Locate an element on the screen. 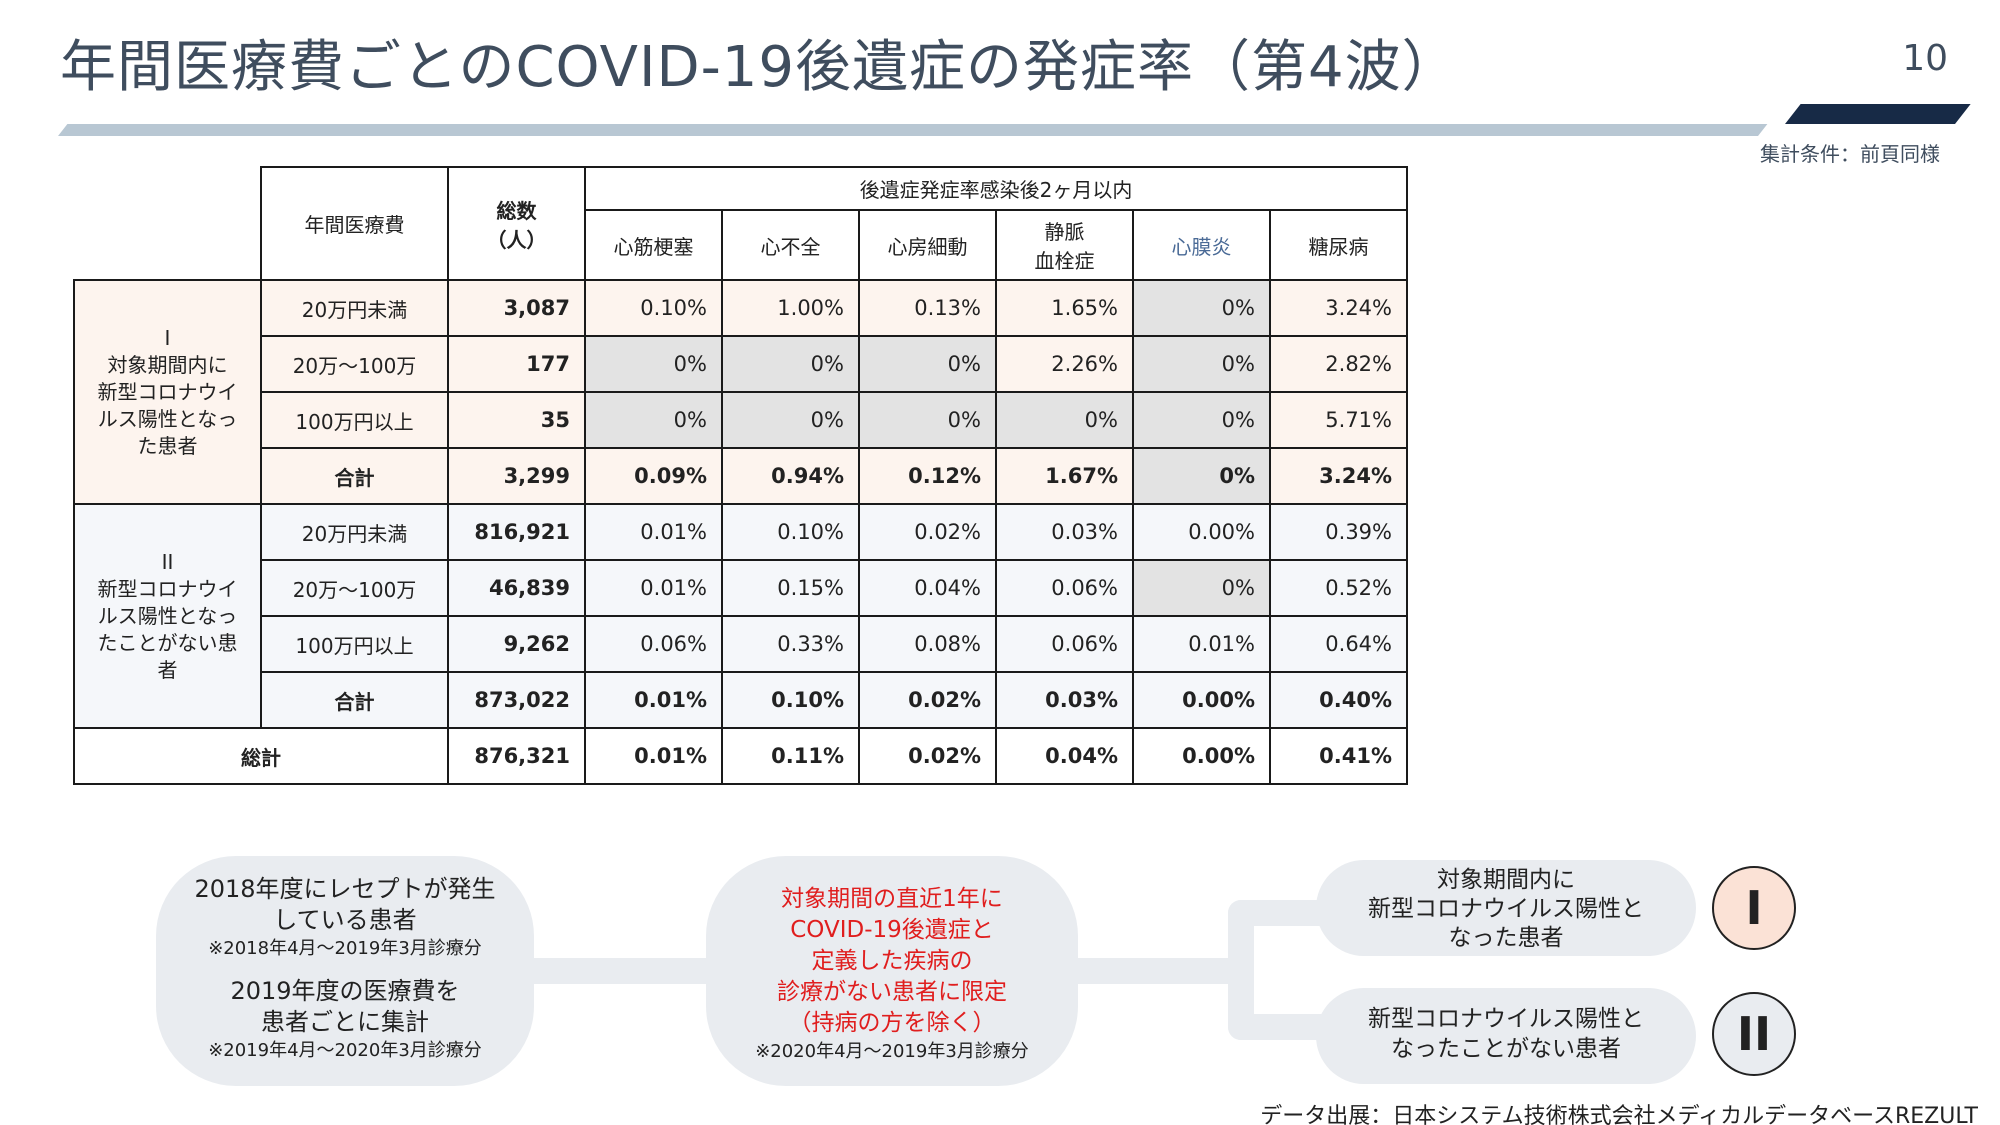 The width and height of the screenshot is (2000, 1125). group-label-line: II is located at coordinates (167, 561).